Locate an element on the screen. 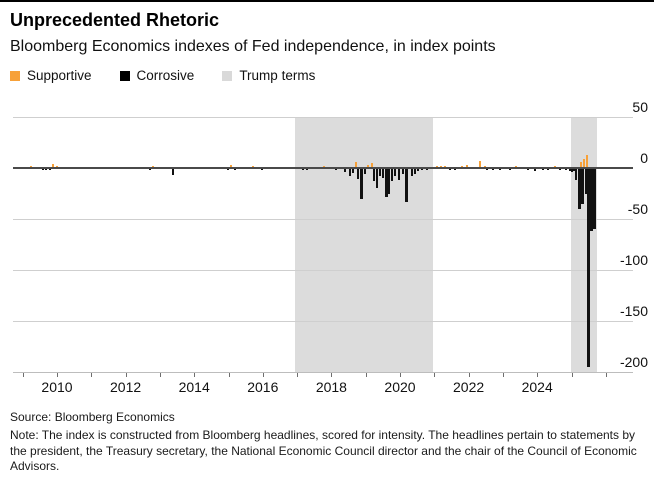 The height and width of the screenshot is (485, 654). x-axis-label-2020: 2020 is located at coordinates (400, 387).